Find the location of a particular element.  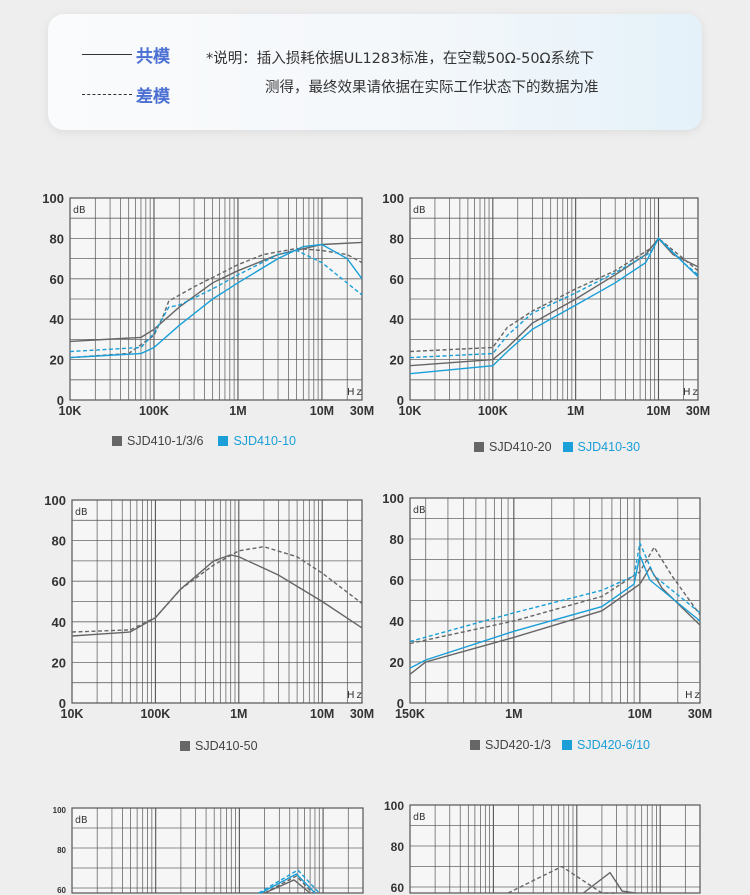

chart-4: 0 20 40 60 80 100 150K 1M 10M 30M dB Hz is located at coordinates (547, 606).